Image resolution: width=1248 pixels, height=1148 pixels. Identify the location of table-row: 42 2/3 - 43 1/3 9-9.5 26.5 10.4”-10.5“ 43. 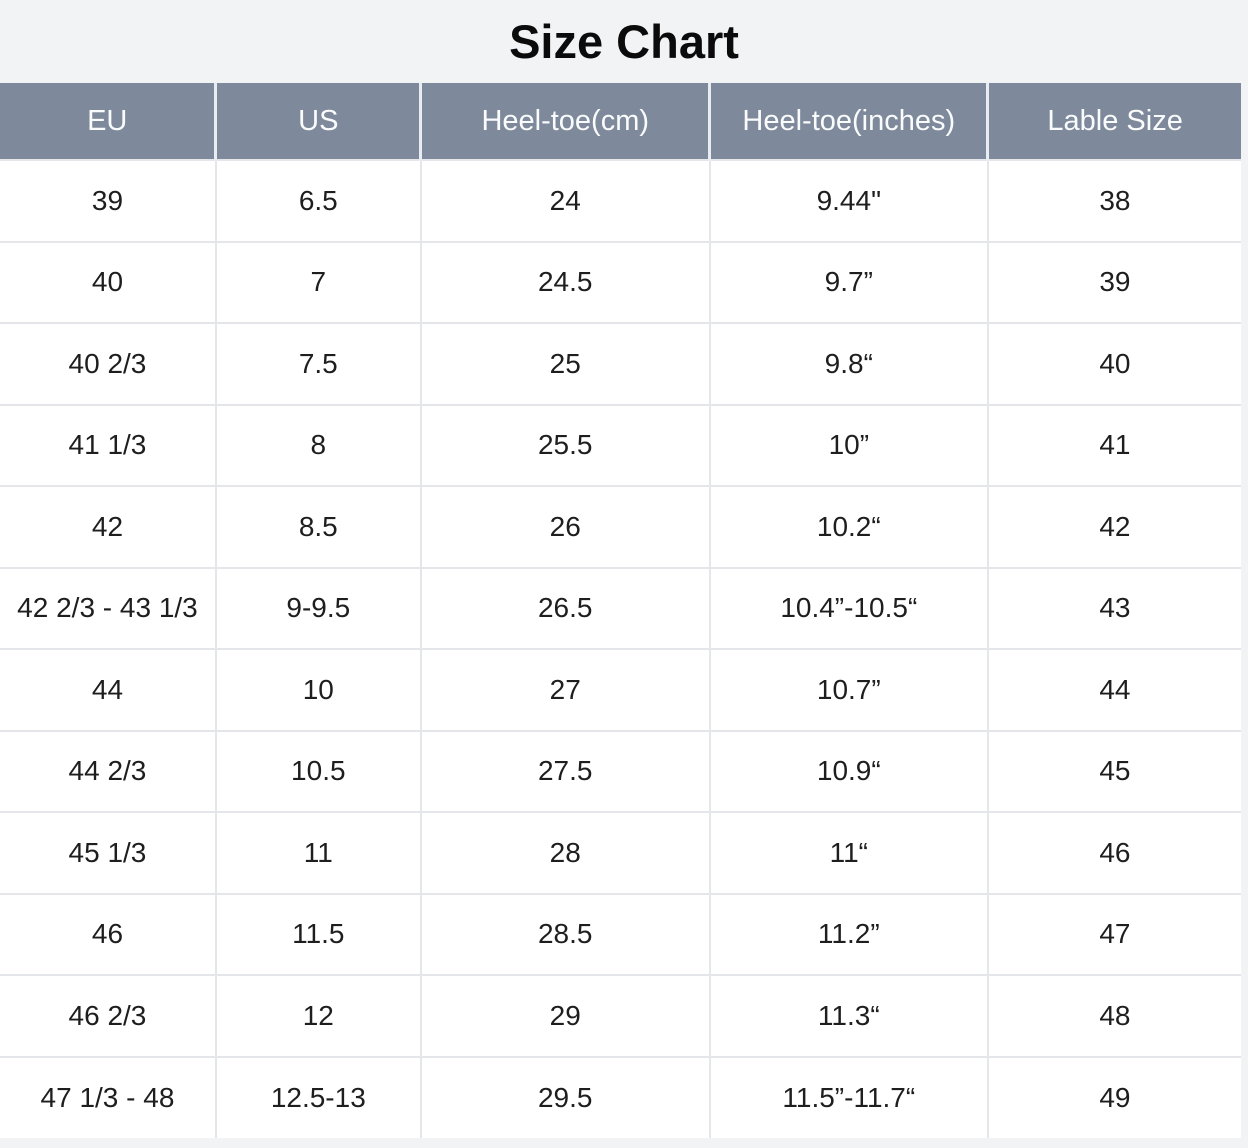
(620, 607).